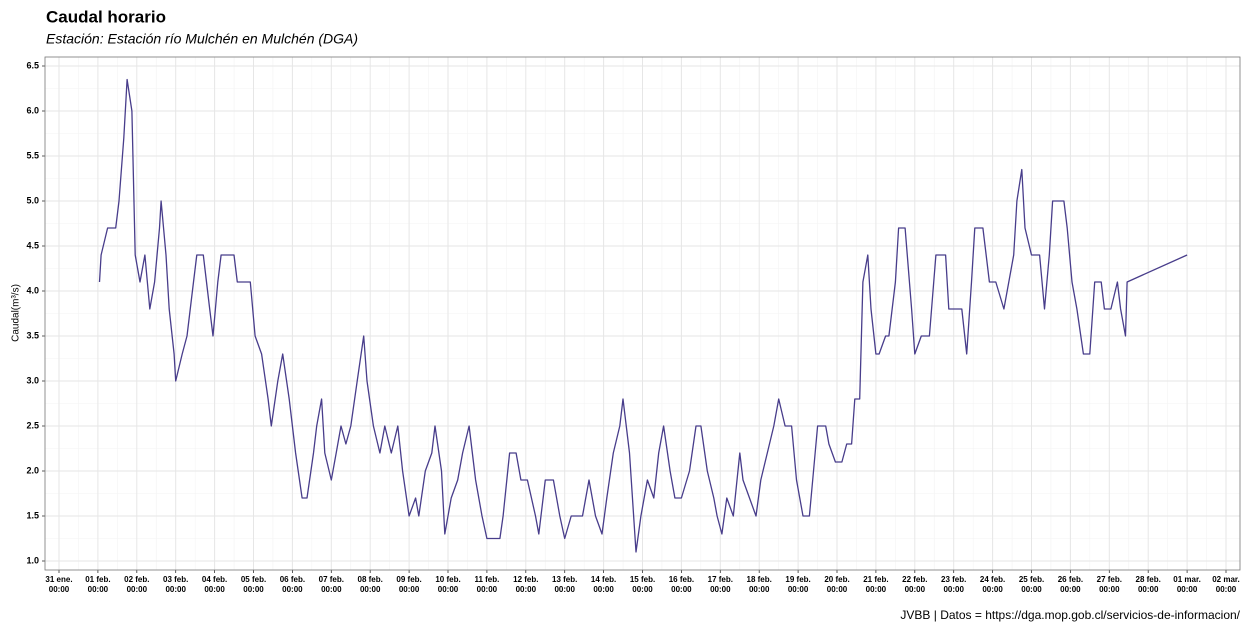  I want to click on x-tick-label: 10 feb., so click(447, 579).